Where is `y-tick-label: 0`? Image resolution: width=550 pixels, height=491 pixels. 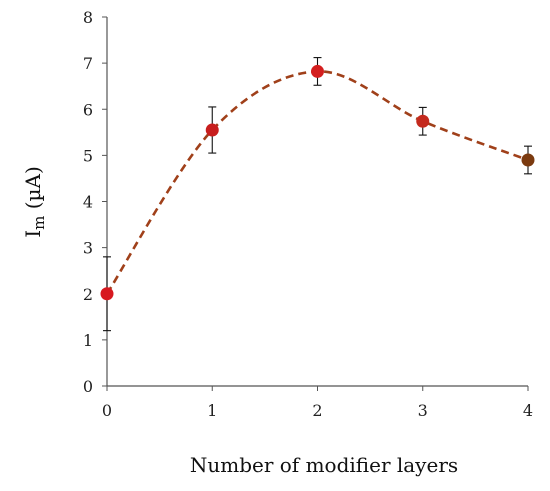 y-tick-label: 0 is located at coordinates (88, 386).